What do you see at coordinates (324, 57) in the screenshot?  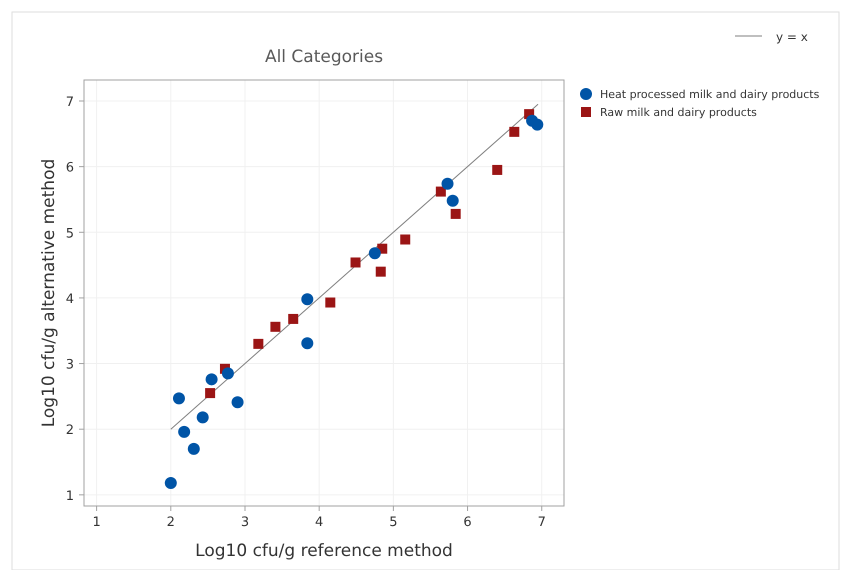 I see `chart-title: All Categories` at bounding box center [324, 57].